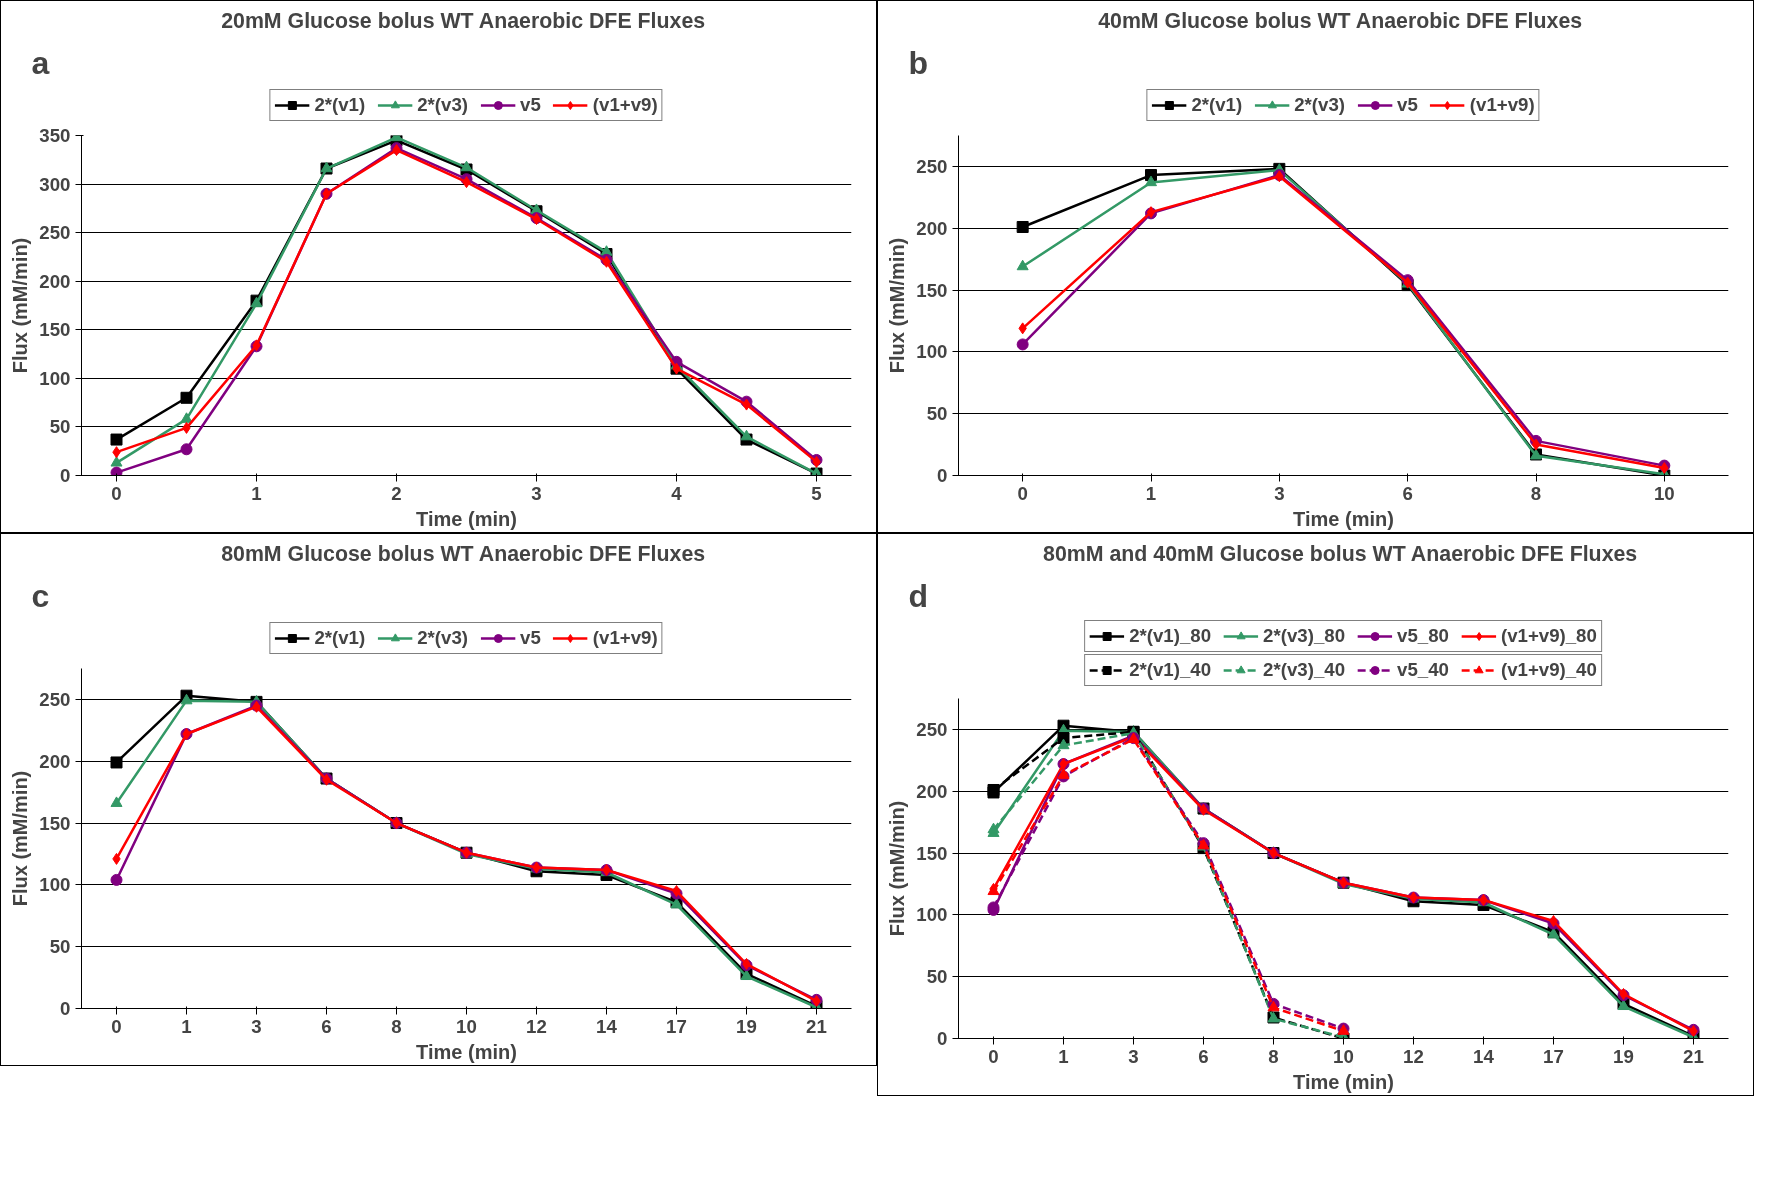 This screenshot has width=1787, height=1194. Describe the element at coordinates (463, 20) in the screenshot. I see `chart-title: 20mM Glucose bolus WT Anaerobic DFE Fluxes` at that location.